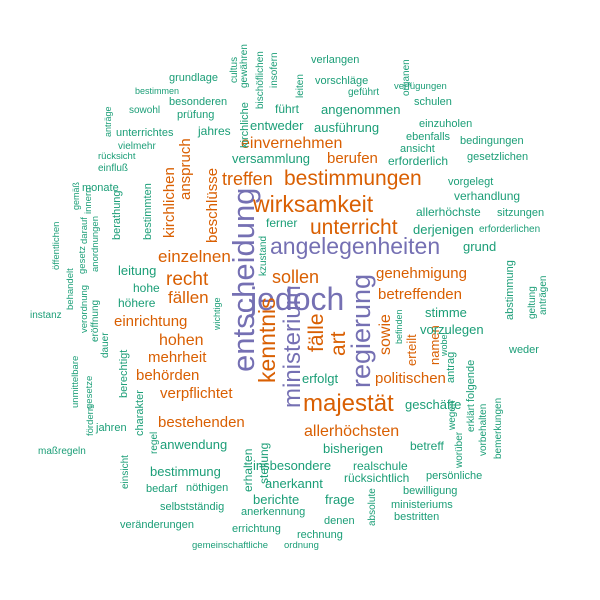  What do you see at coordinates (157, 91) in the screenshot?
I see `word-bestimmen: bestimmen` at bounding box center [157, 91].